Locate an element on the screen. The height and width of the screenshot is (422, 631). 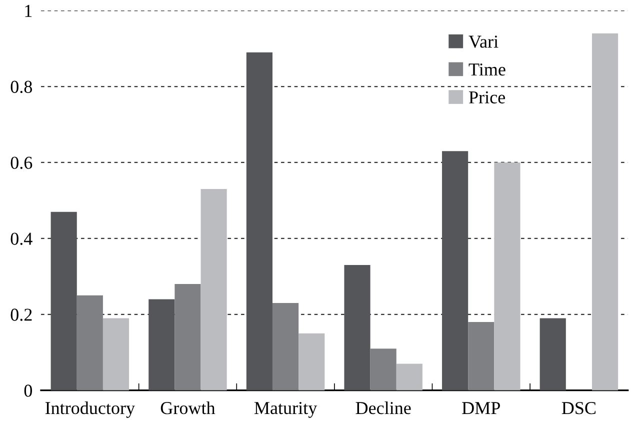
y-tick-label: 0.4 is located at coordinates (21, 238).